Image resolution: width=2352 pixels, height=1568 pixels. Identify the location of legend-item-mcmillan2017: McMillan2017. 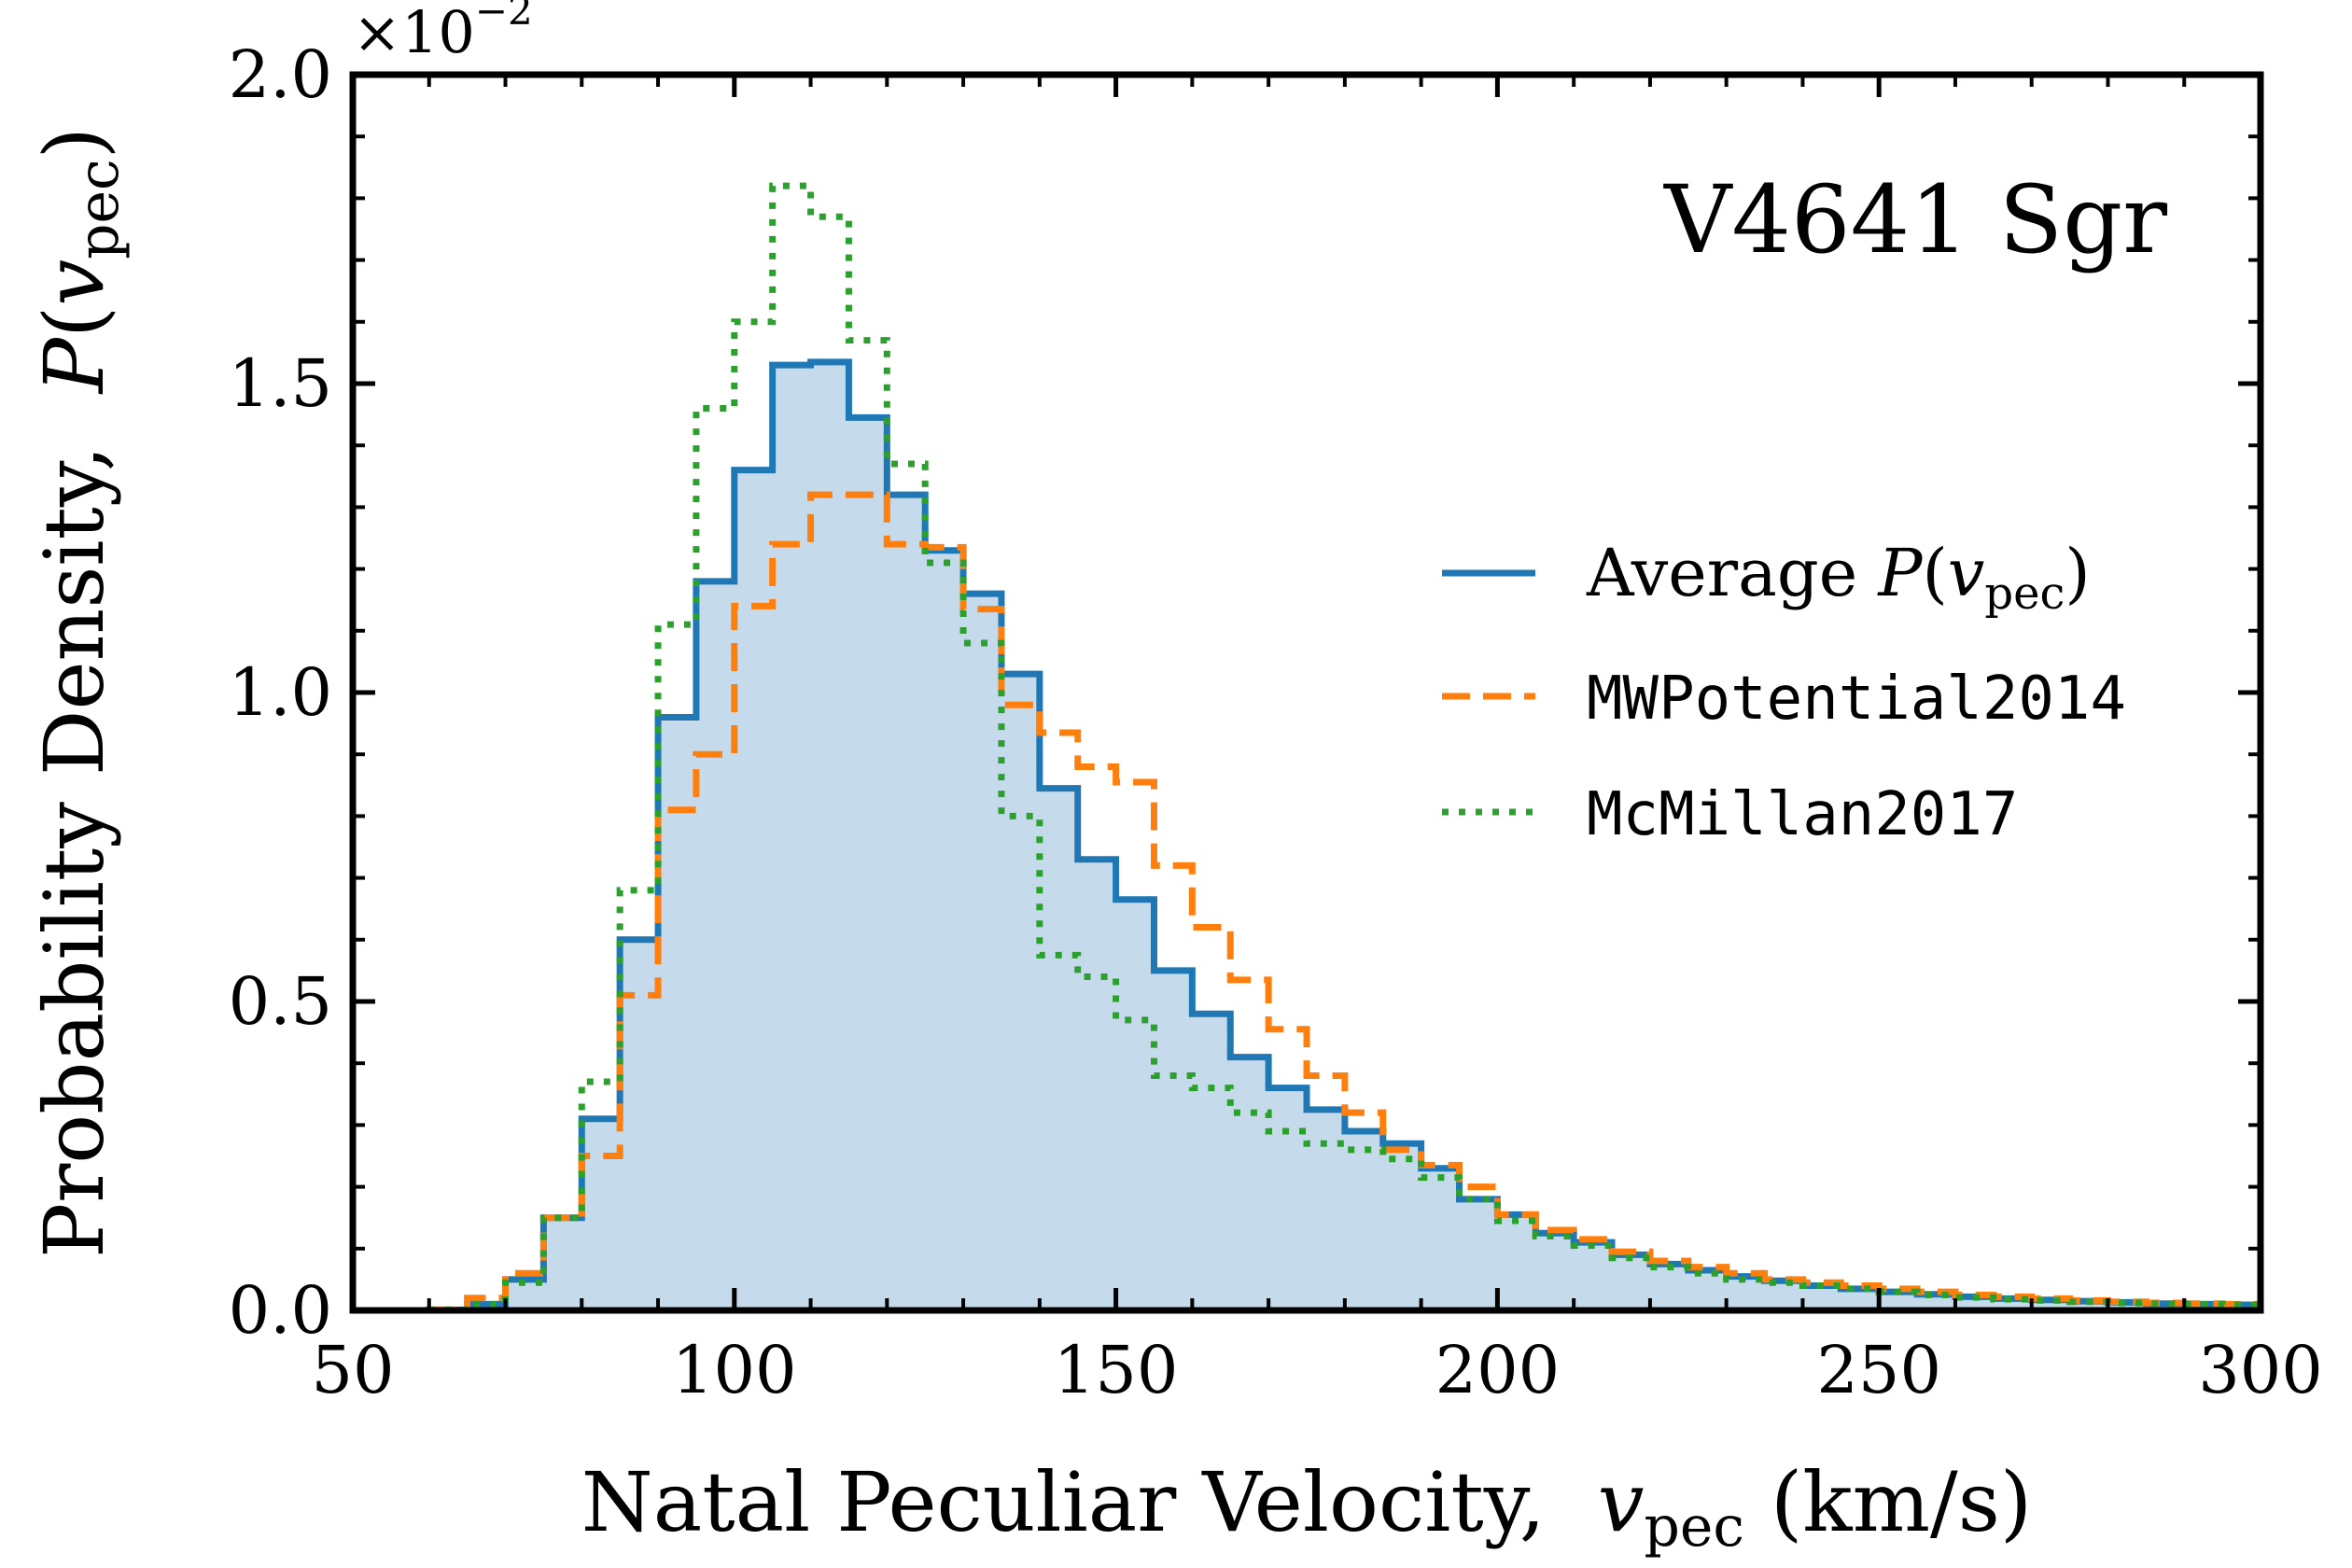
(1730, 814).